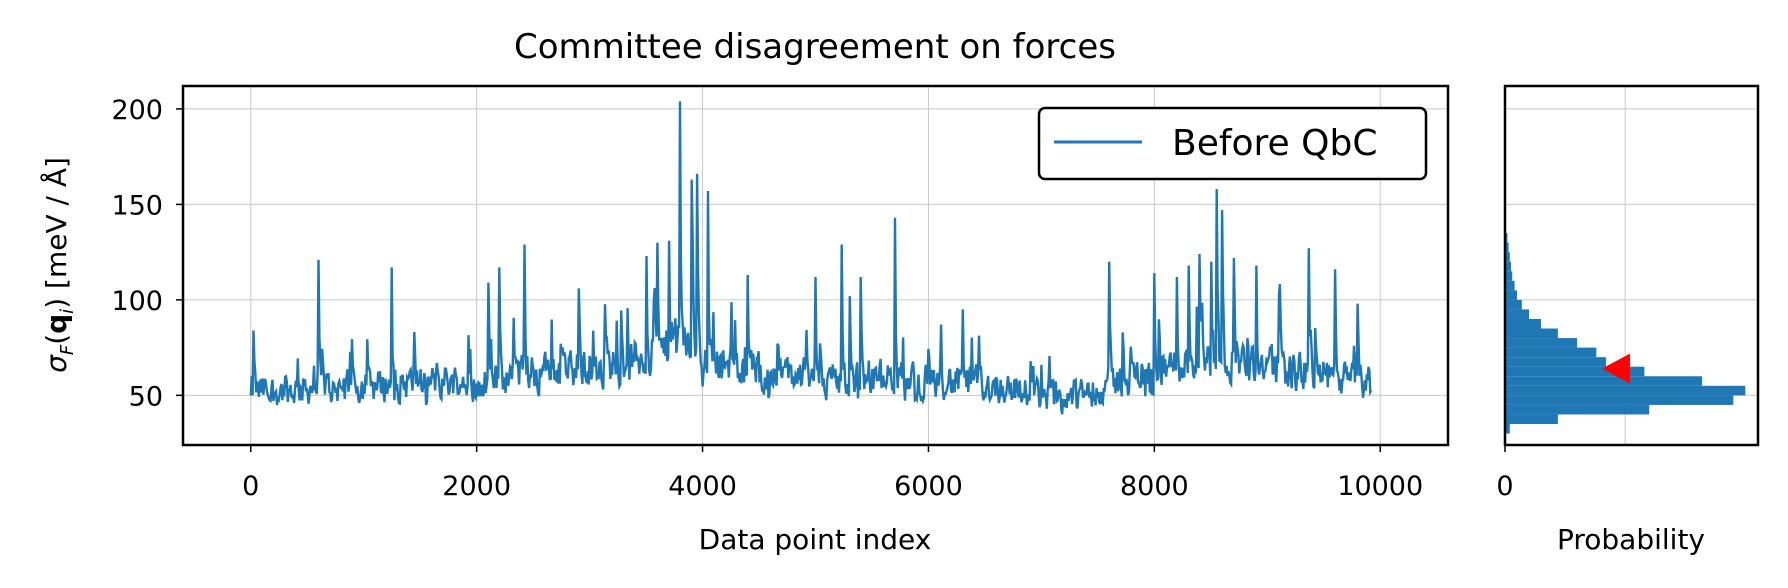 This screenshot has width=1788, height=588. I want to click on hist-bars, so click(1625, 333).